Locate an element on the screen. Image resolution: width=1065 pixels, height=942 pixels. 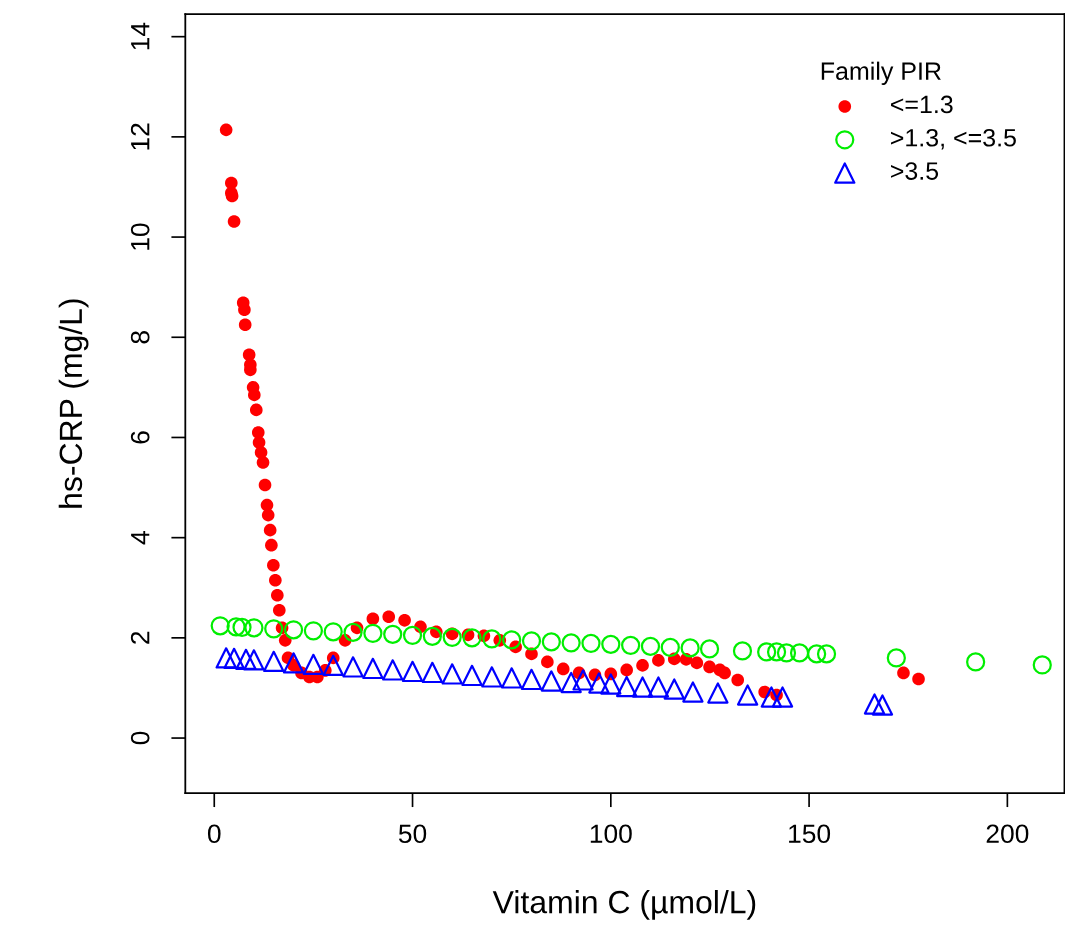
y-tick-label: 6 is located at coordinates (140, 437).